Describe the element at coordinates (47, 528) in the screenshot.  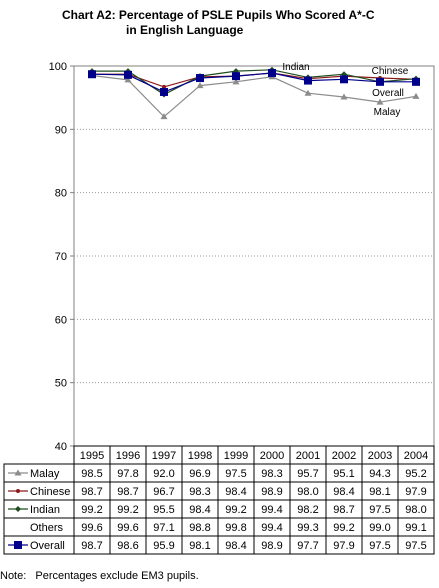
I see `legend-label-others: Others` at that location.